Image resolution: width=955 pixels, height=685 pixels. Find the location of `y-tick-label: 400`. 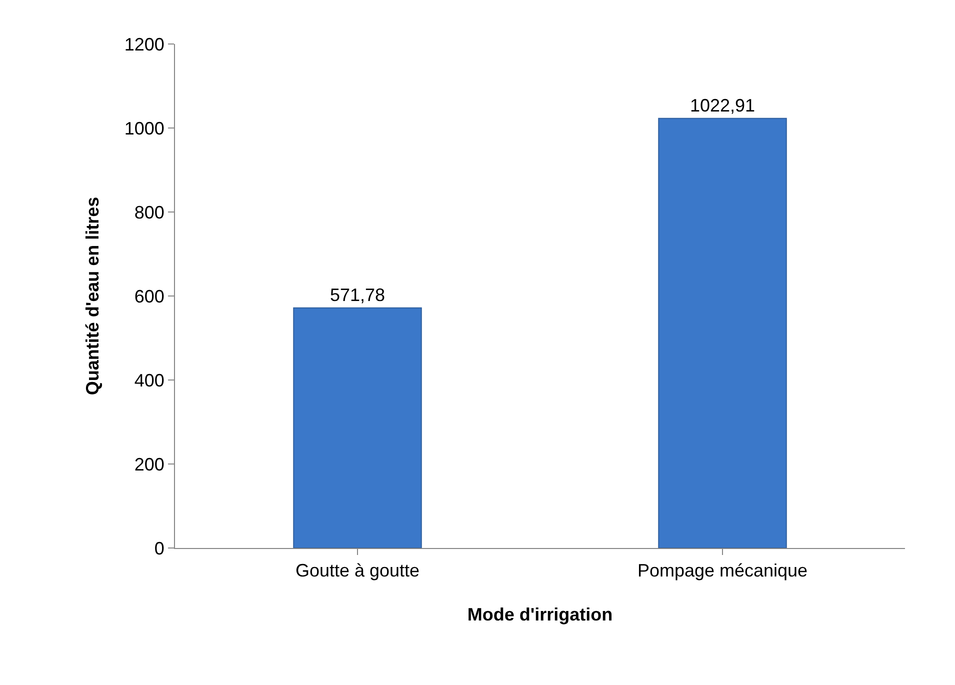

y-tick-label: 400 is located at coordinates (149, 380).